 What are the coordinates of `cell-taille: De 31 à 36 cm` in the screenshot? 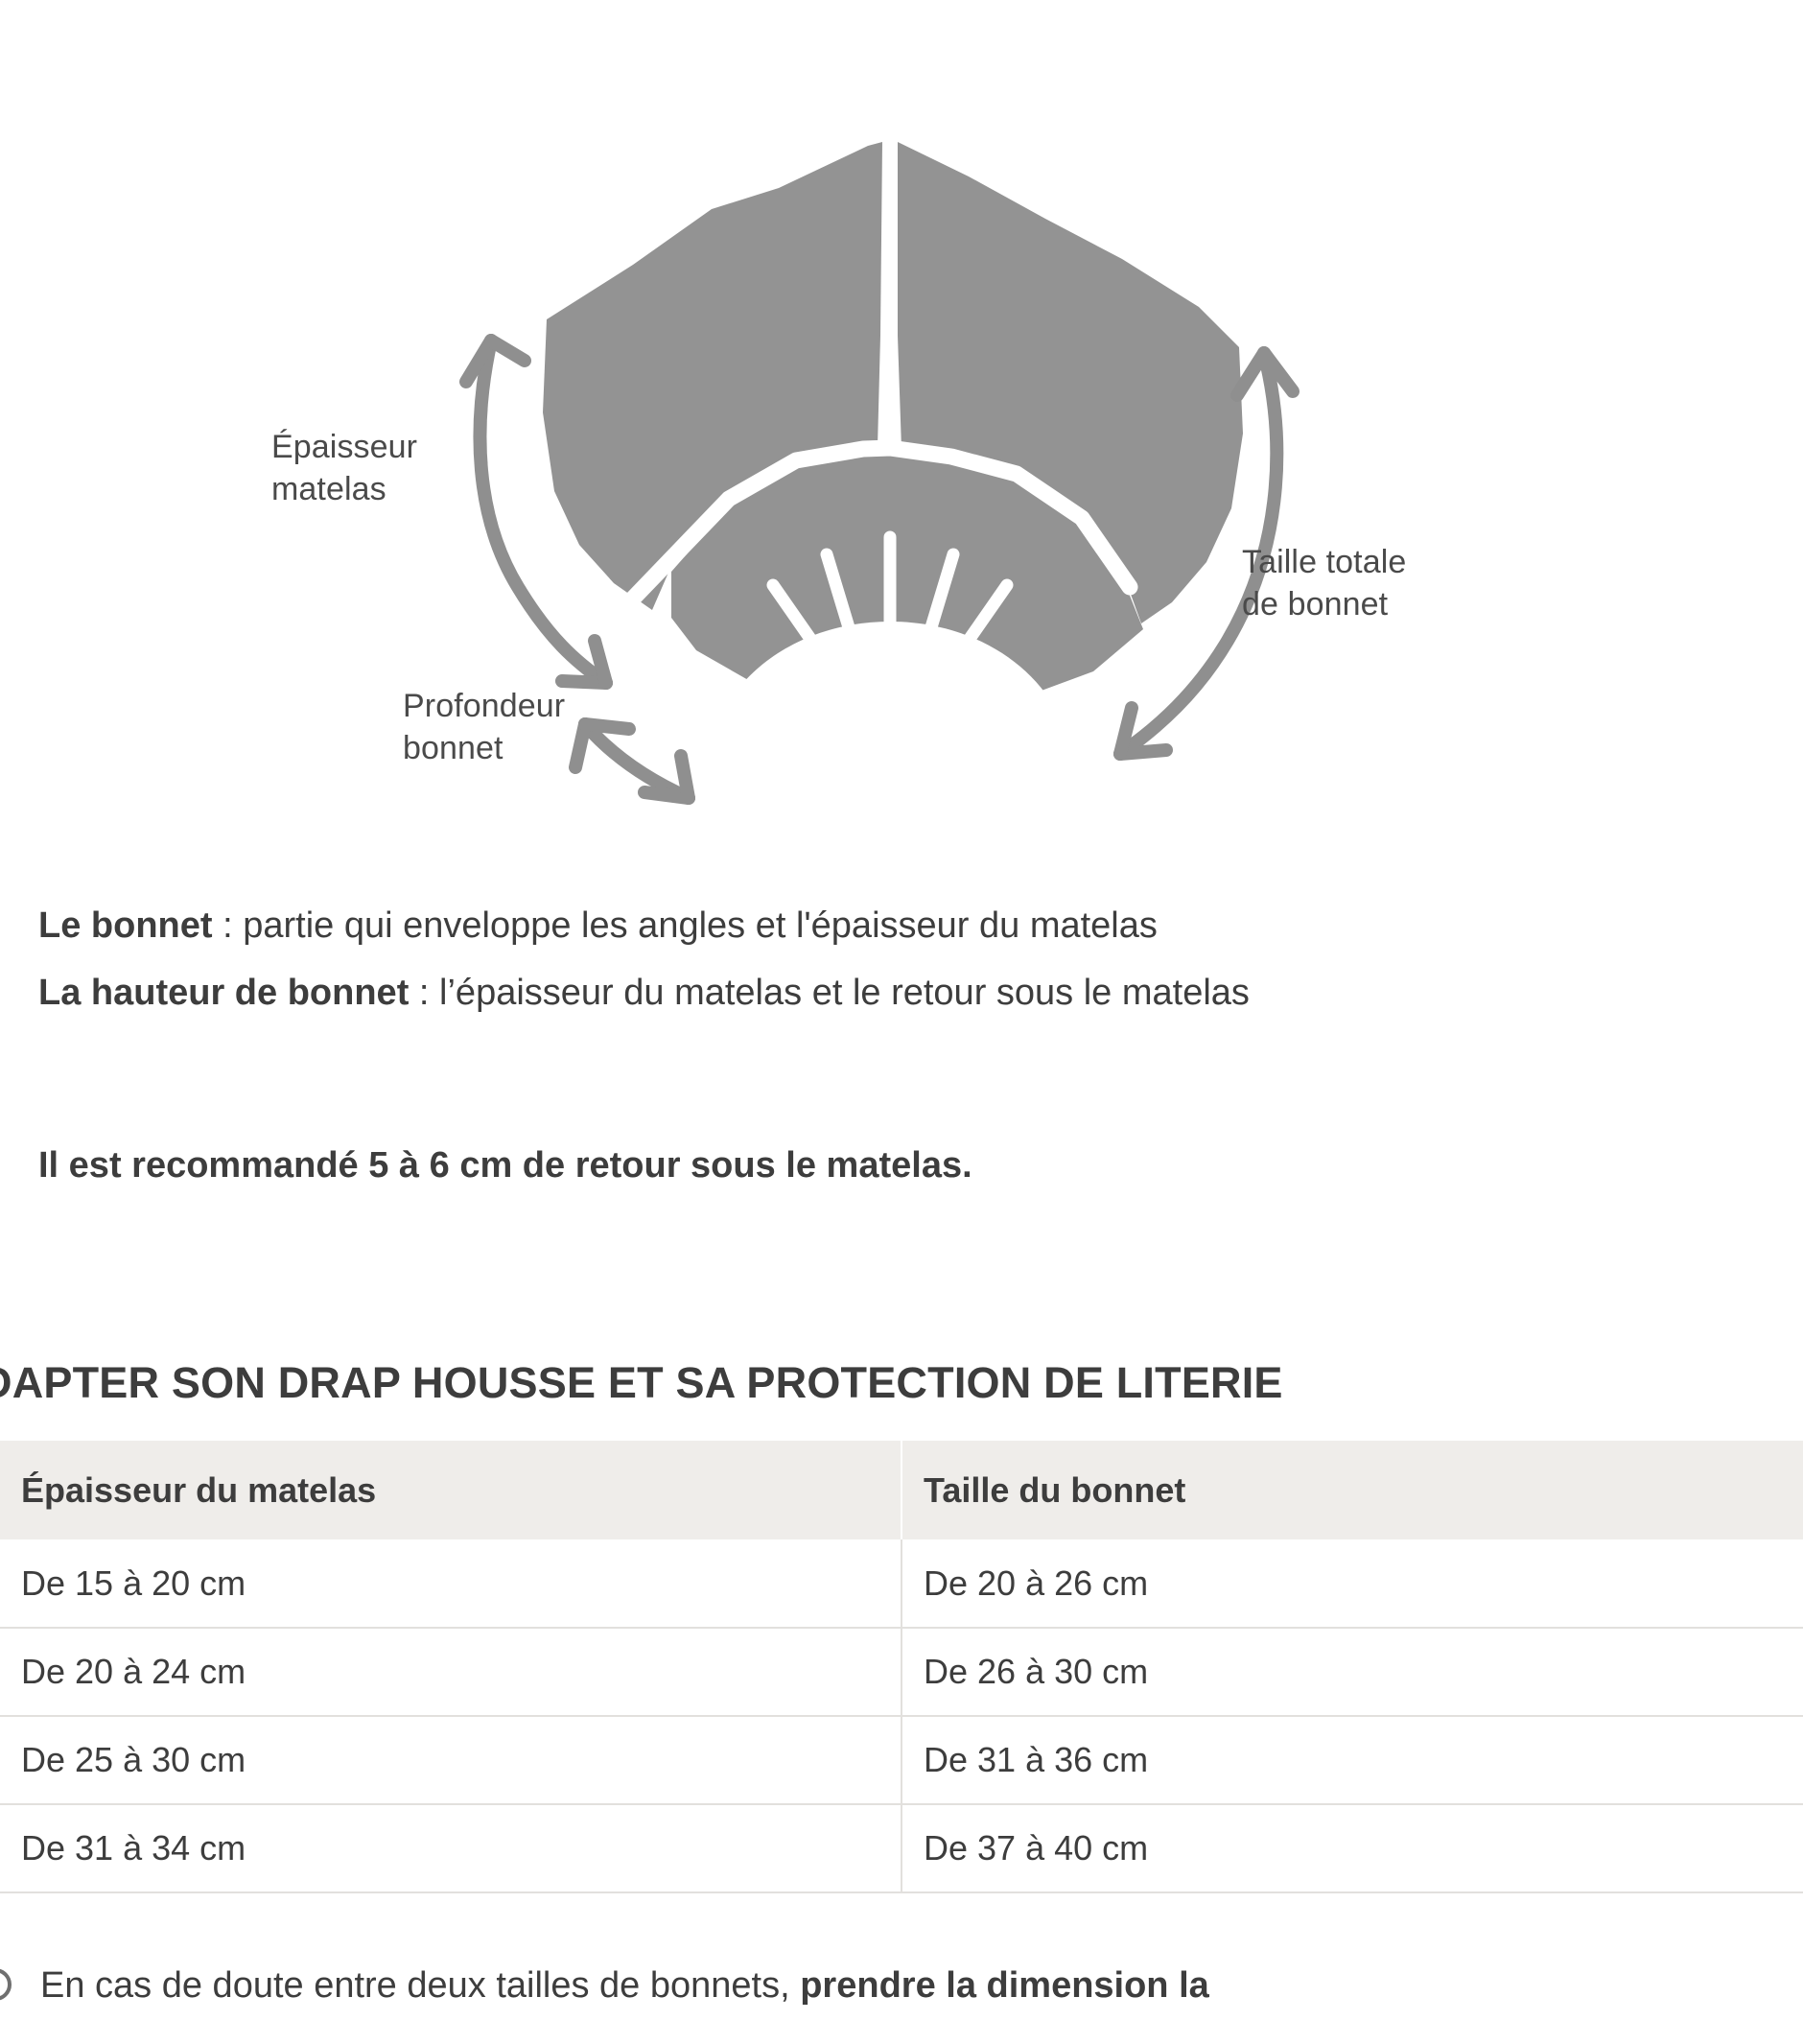 It's located at (1352, 1759).